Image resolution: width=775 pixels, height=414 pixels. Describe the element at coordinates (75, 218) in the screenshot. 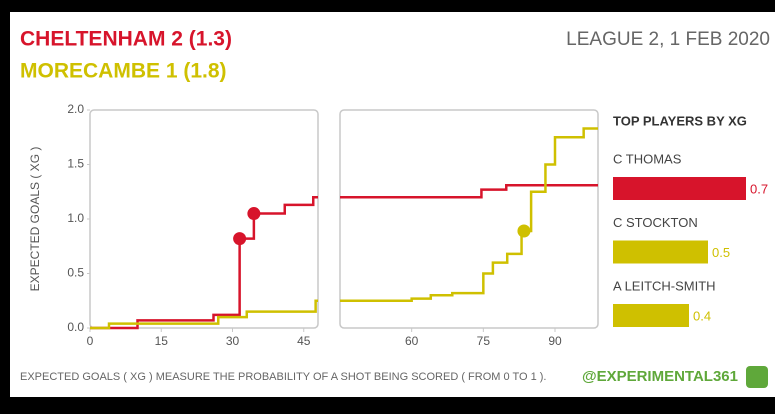

I see `y-tick-label: 1.0` at that location.